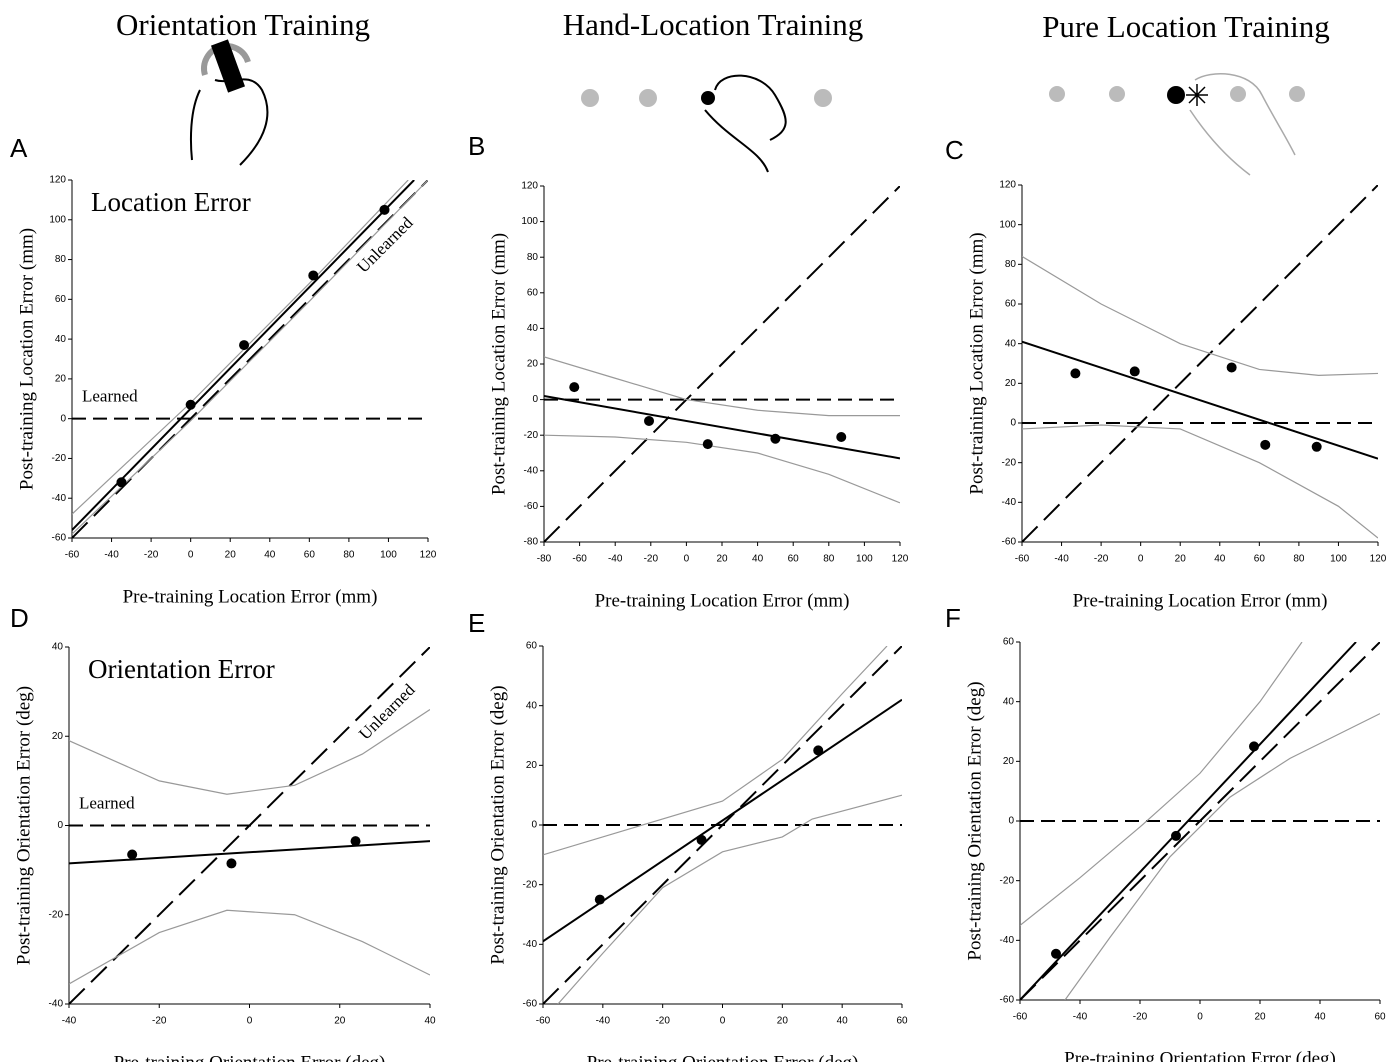 This screenshot has height=1062, width=1388. What do you see at coordinates (531, 542) in the screenshot?
I see `y-tick-label: -80` at bounding box center [531, 542].